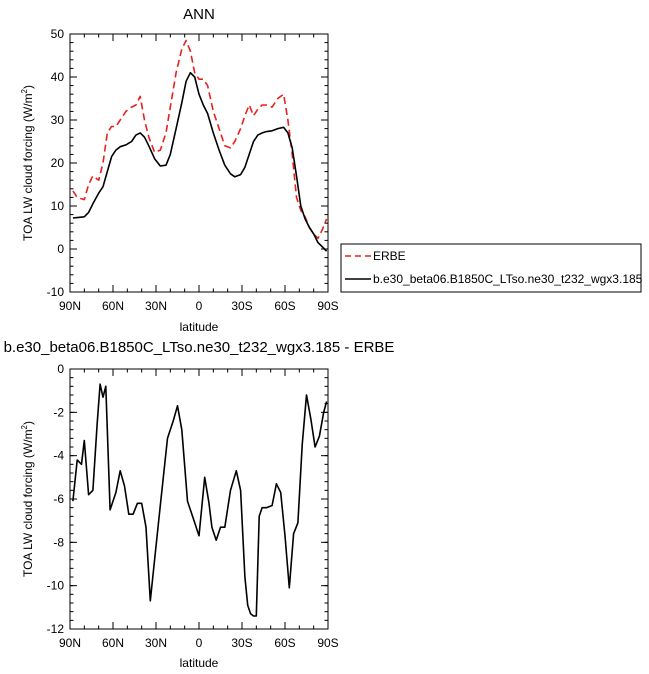 This screenshot has width=649, height=674. What do you see at coordinates (56, 586) in the screenshot?
I see `chart1-y-tick-label: -10` at bounding box center [56, 586].